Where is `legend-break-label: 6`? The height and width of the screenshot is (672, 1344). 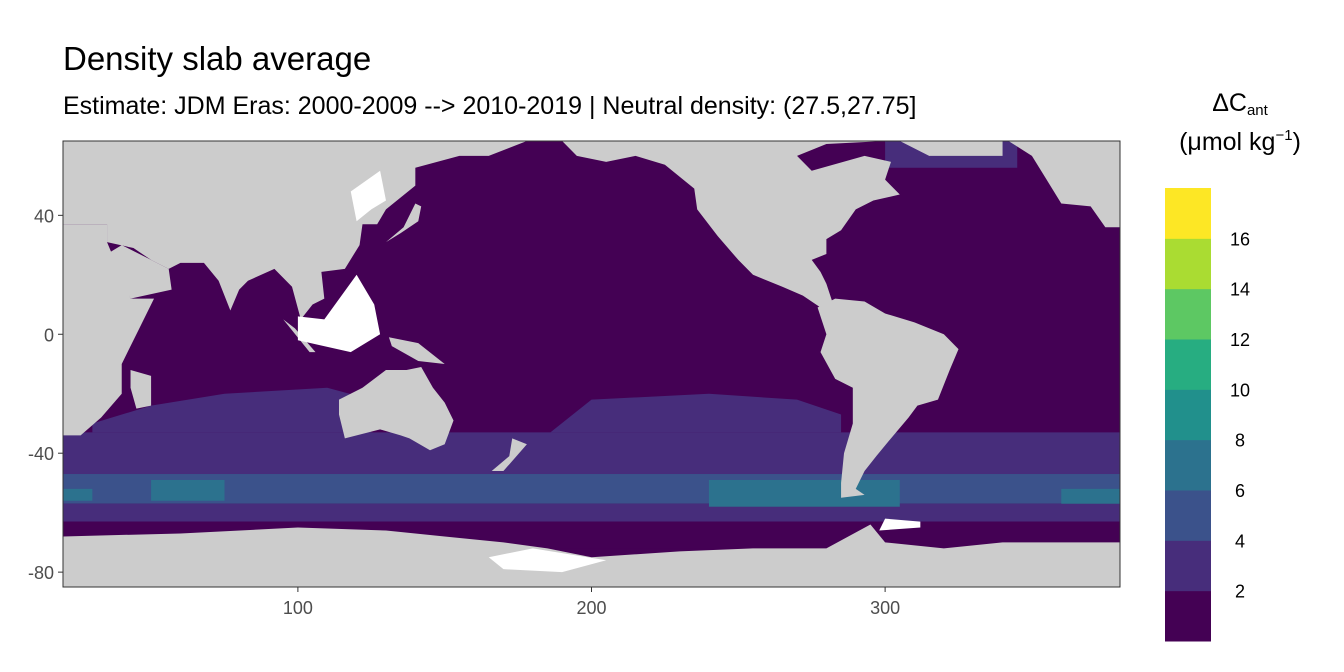 legend-break-label: 6 is located at coordinates (1240, 491).